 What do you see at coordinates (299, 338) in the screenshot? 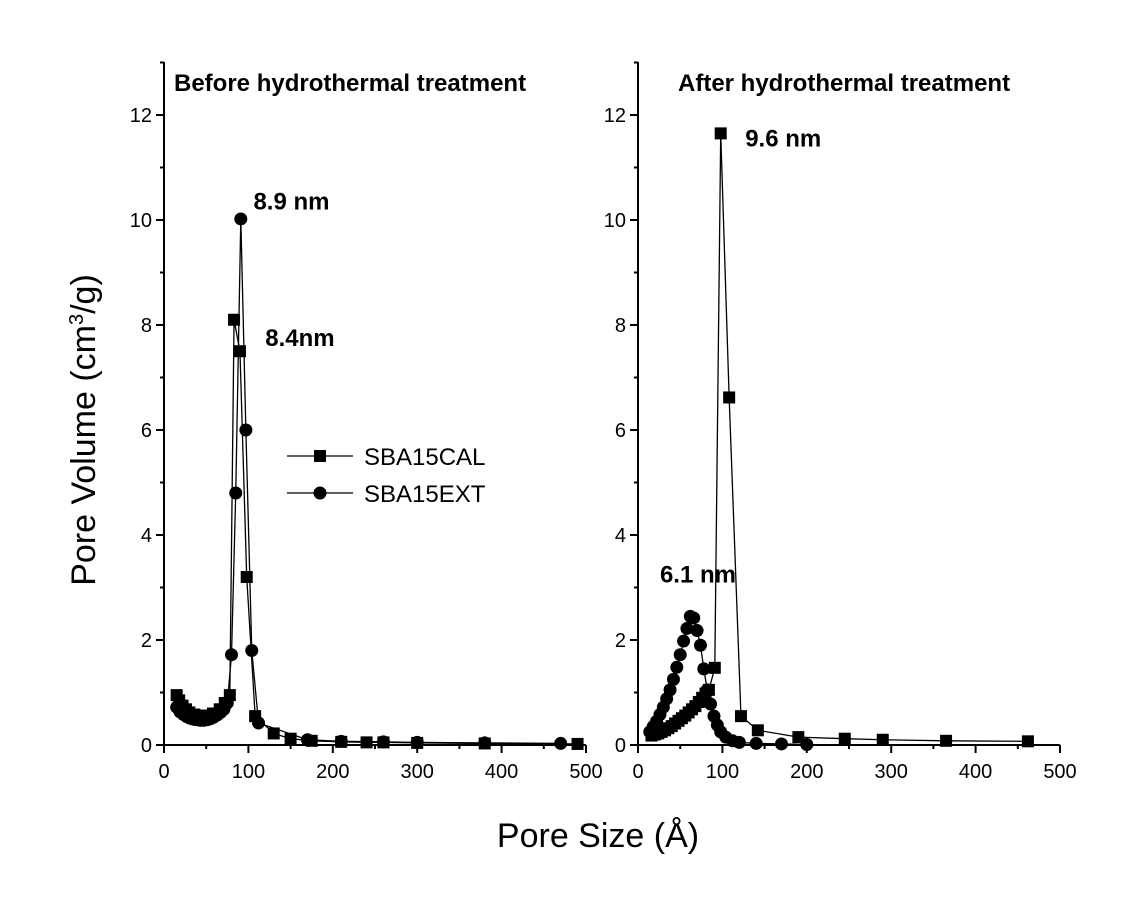
I see `peak-annotation: 8.4nm` at bounding box center [299, 338].